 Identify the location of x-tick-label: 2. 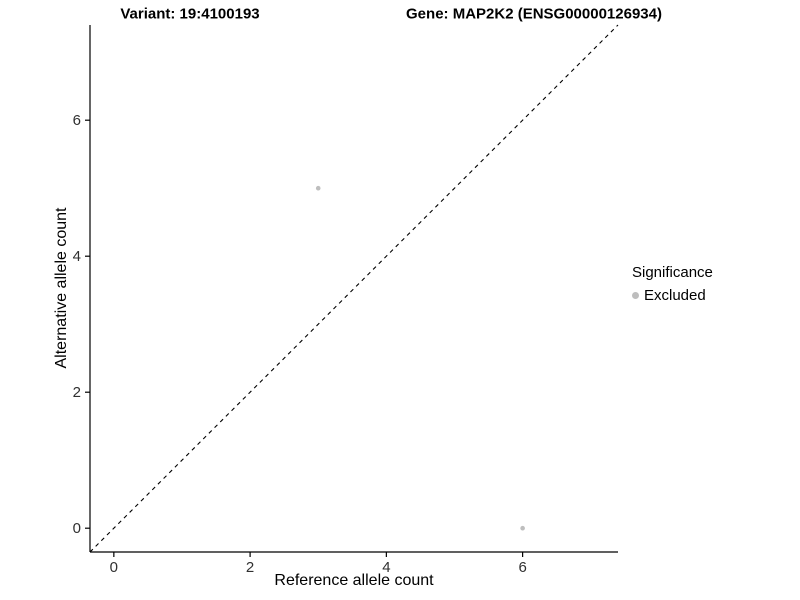
(250, 567).